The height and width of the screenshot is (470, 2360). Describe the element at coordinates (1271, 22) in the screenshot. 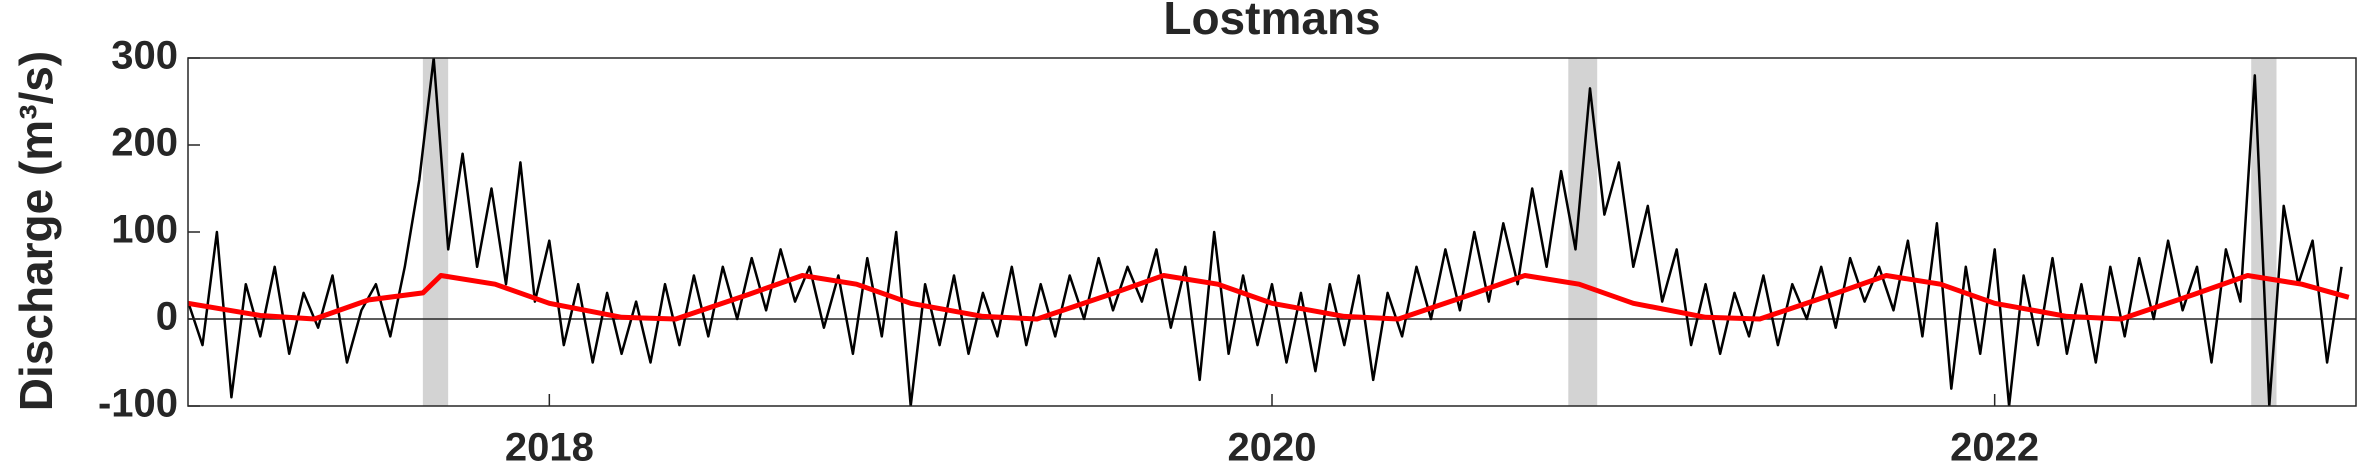

I see `chart-title: Lostmans` at that location.